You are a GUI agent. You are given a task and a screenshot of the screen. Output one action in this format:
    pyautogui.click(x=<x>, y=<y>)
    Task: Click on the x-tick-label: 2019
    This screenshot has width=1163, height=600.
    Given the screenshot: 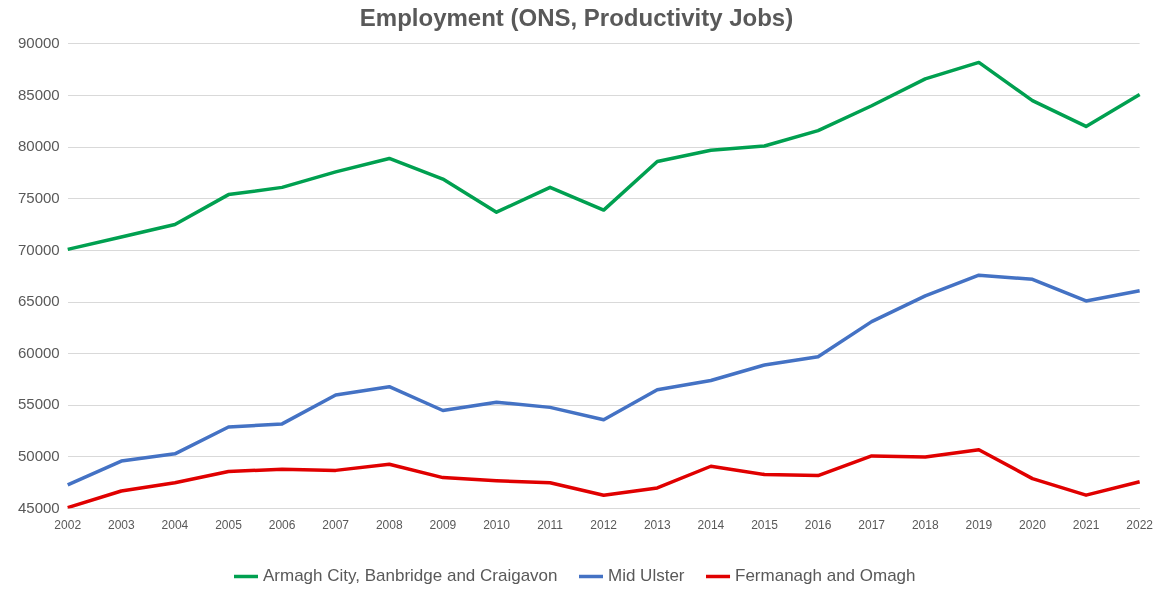 What is the action you would take?
    pyautogui.click(x=979, y=525)
    